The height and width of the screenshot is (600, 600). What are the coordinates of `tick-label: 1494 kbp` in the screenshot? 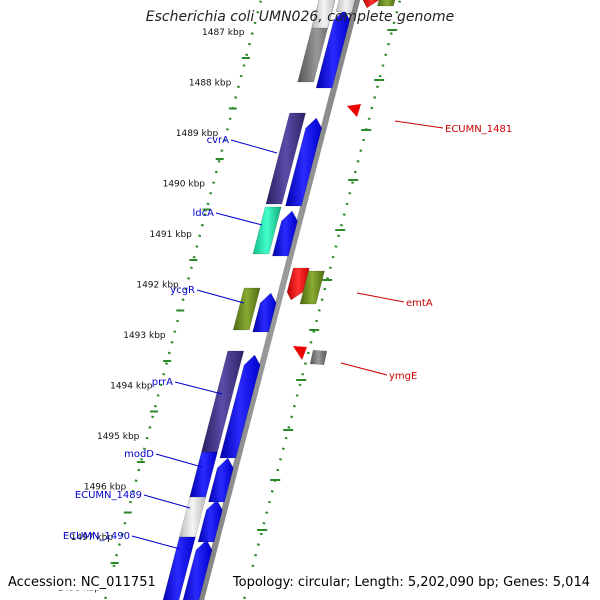 It's located at (131, 387).